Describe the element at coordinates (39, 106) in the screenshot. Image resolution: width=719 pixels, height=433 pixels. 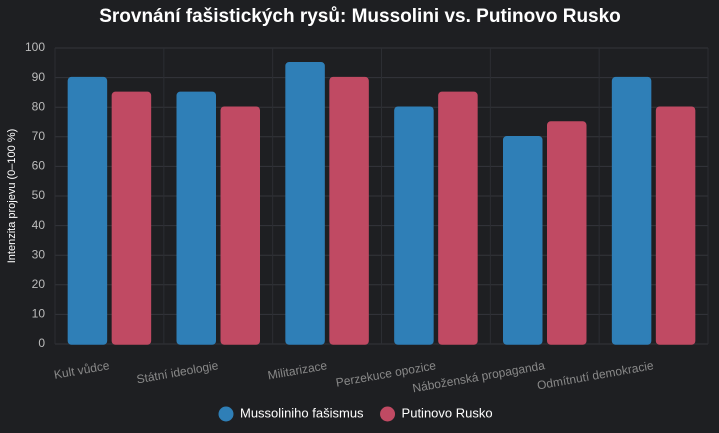
I see `y-tick-label: 80` at that location.